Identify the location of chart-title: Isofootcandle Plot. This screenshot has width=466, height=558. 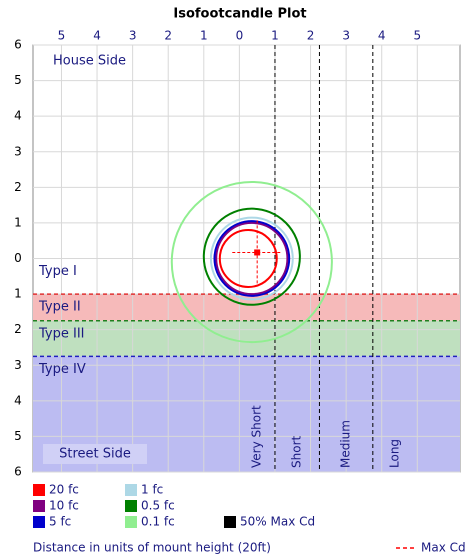
(239, 14).